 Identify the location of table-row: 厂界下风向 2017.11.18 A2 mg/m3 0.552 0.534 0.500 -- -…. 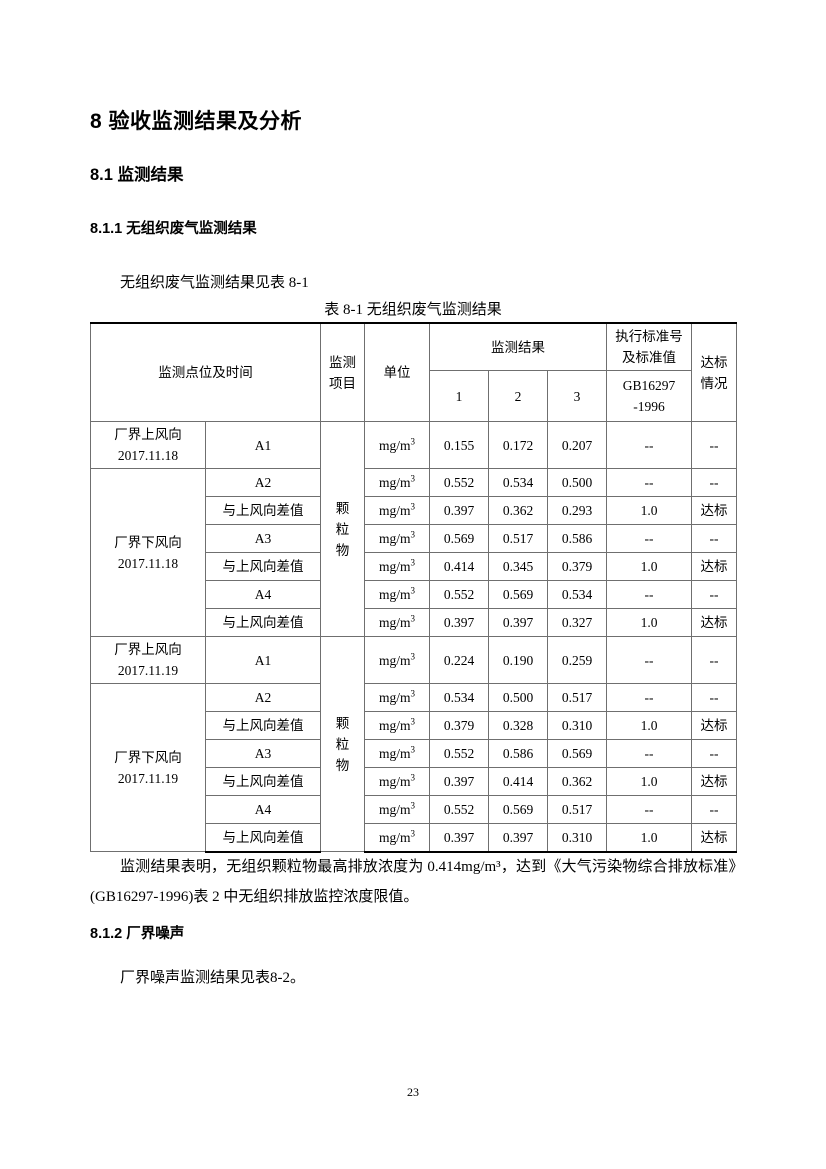
(413, 552).